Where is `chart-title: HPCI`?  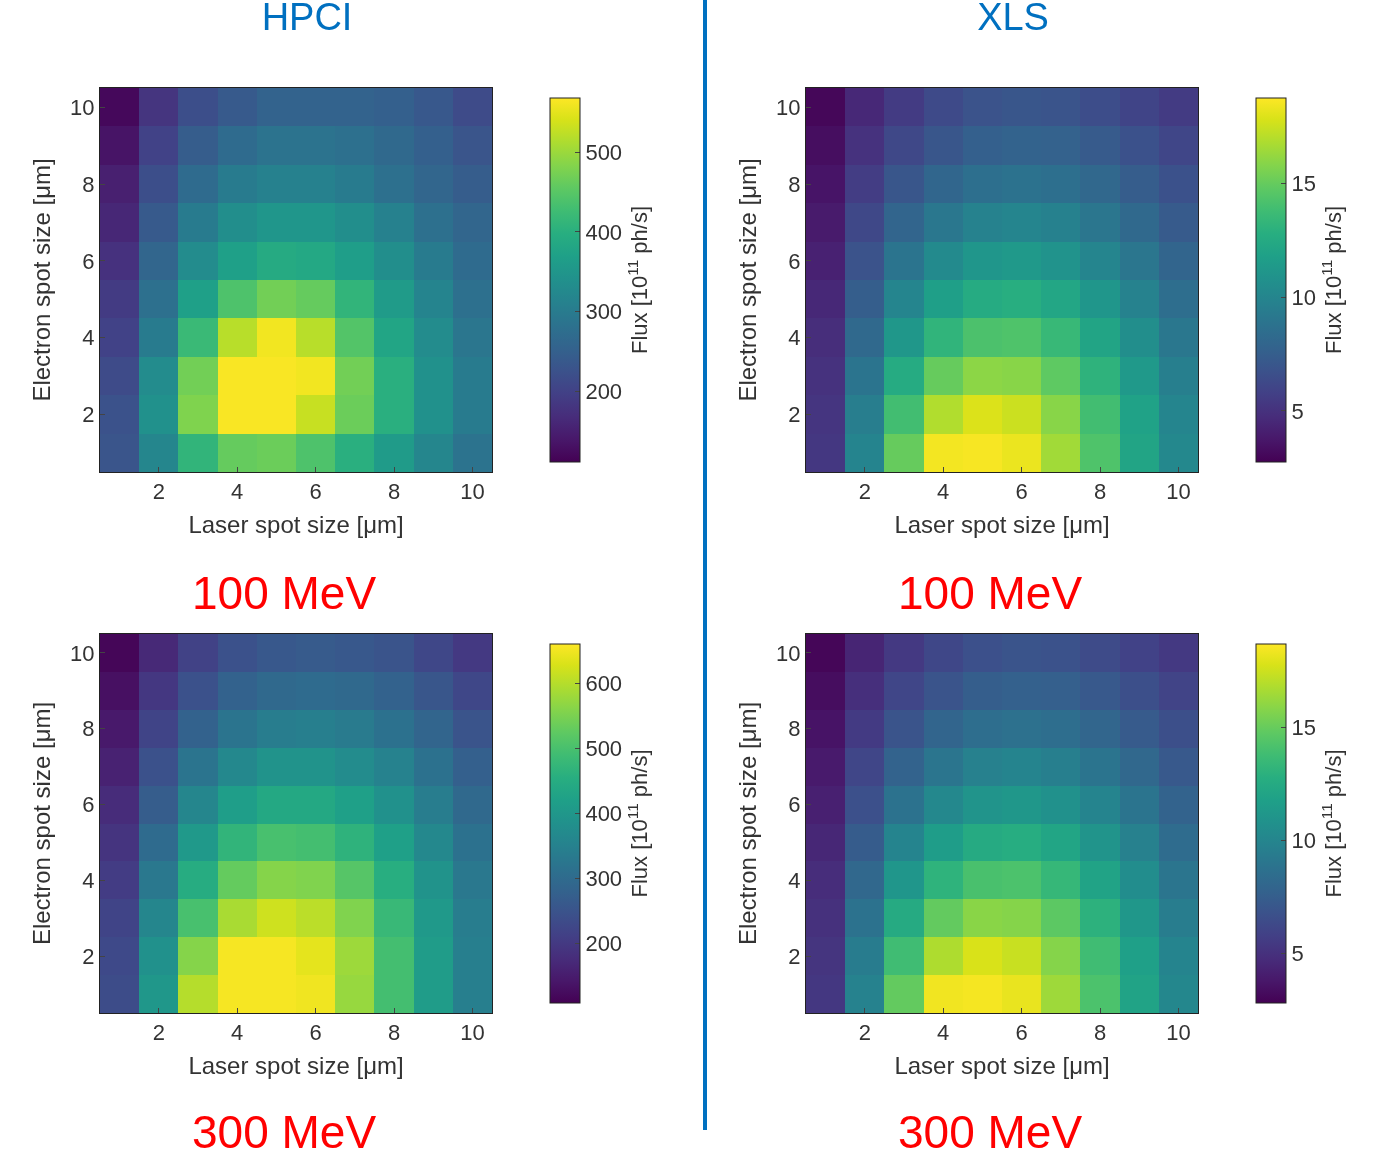 chart-title: HPCI is located at coordinates (307, 19).